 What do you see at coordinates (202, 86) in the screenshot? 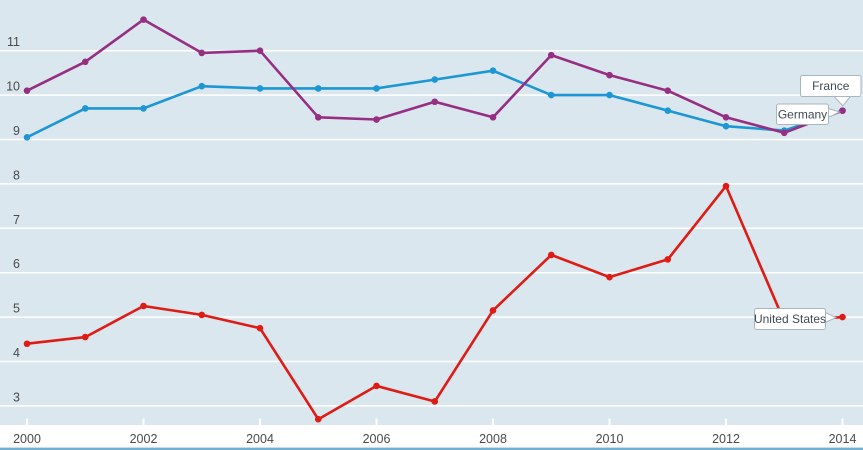
I see `data-point-france-2003` at bounding box center [202, 86].